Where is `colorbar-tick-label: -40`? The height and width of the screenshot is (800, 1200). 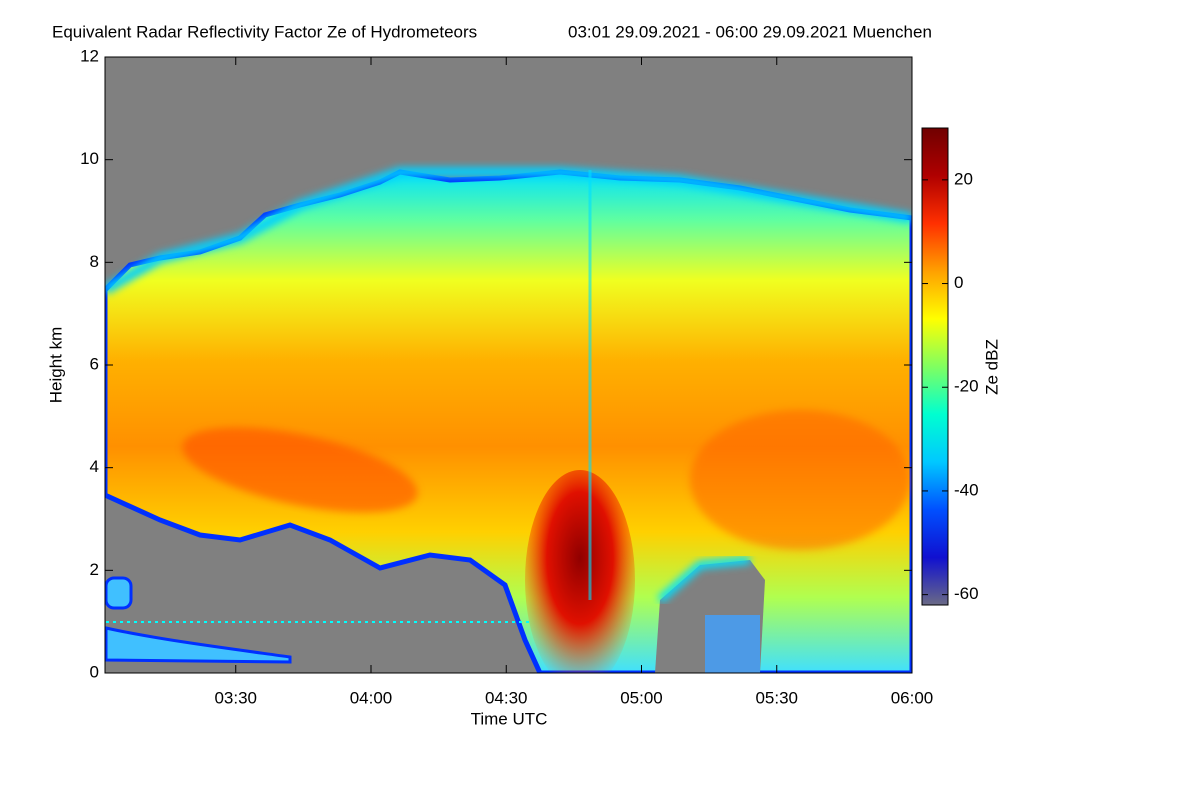 colorbar-tick-label: -40 is located at coordinates (966, 489).